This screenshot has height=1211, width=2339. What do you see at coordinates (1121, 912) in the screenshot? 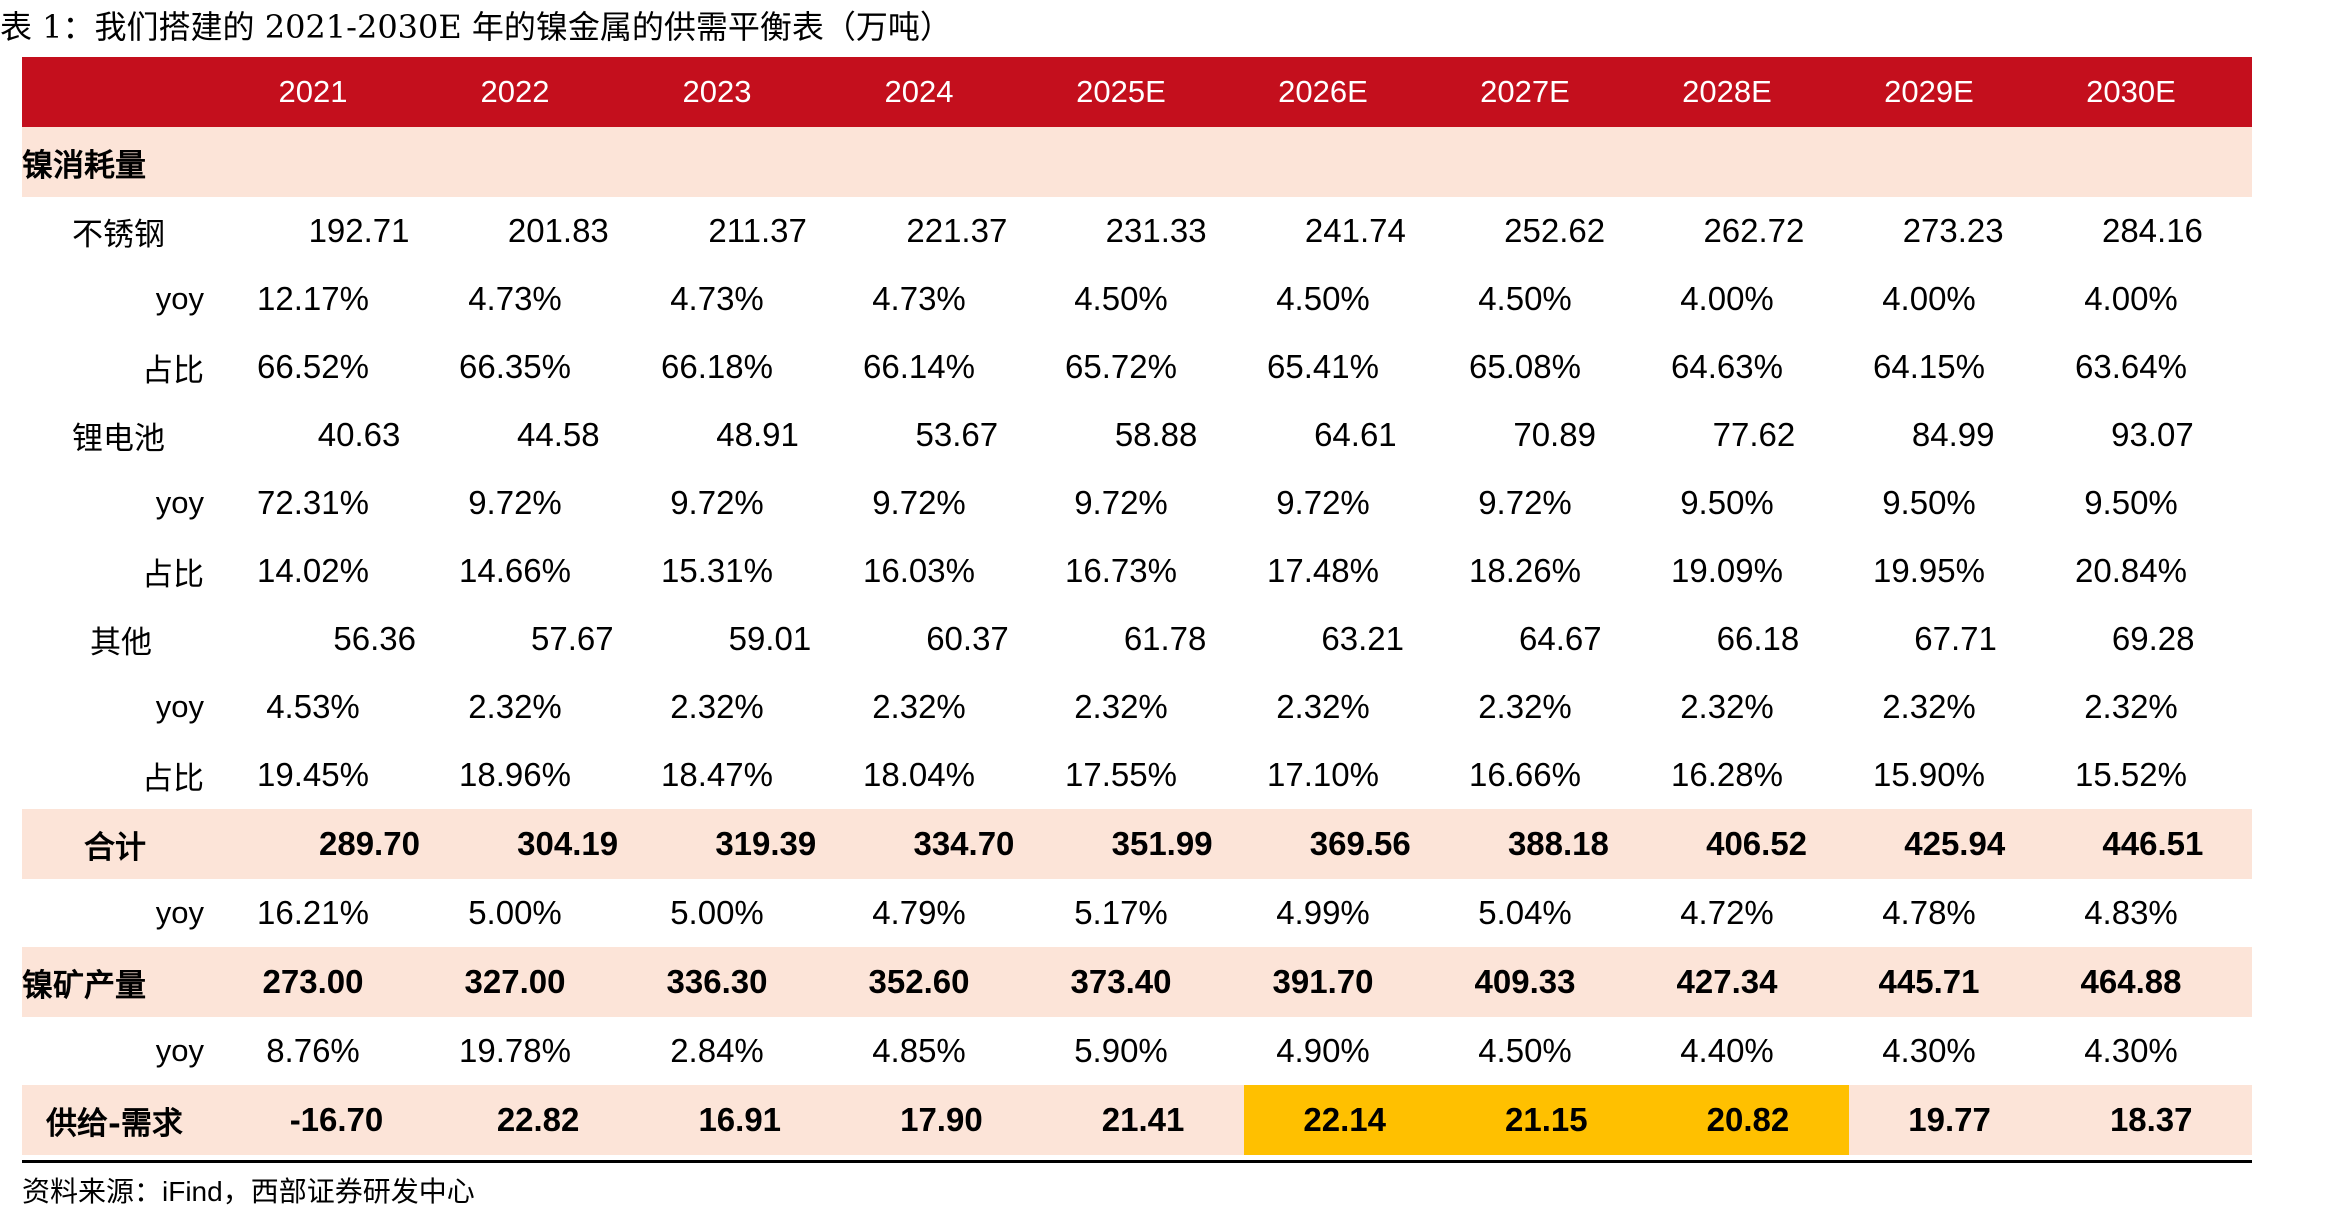
I see `table-cell: 5.17%` at bounding box center [1121, 912].